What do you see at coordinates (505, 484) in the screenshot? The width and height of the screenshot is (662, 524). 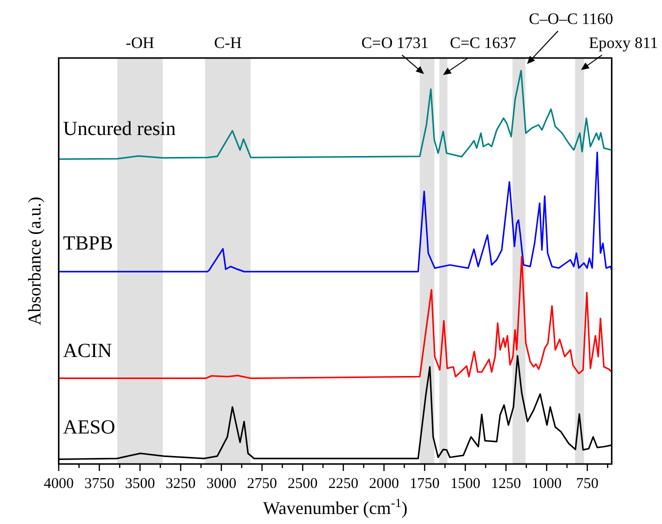 I see `x-tick-label: 1250` at bounding box center [505, 484].